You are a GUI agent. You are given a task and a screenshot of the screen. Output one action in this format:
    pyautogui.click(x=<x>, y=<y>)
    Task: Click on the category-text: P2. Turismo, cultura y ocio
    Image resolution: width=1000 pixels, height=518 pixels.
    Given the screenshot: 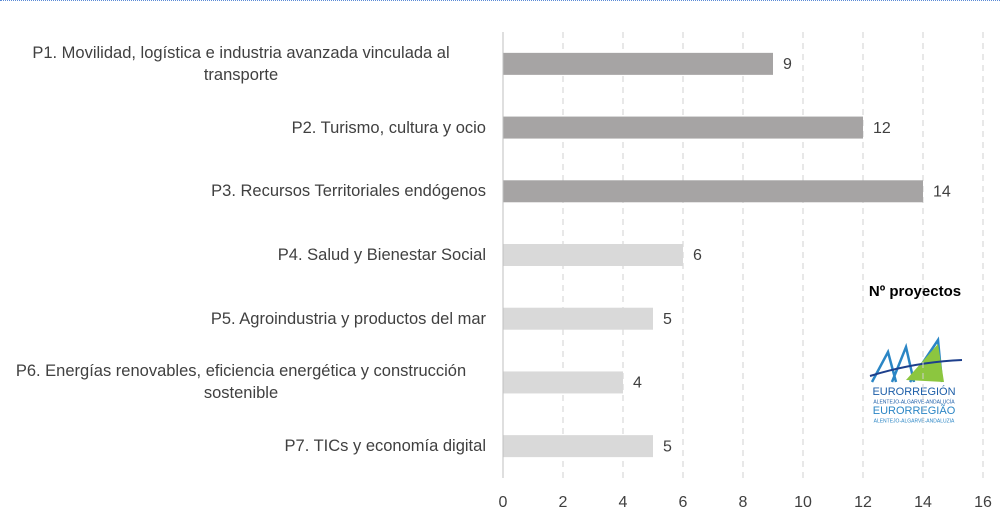 What is the action you would take?
    pyautogui.click(x=388, y=127)
    